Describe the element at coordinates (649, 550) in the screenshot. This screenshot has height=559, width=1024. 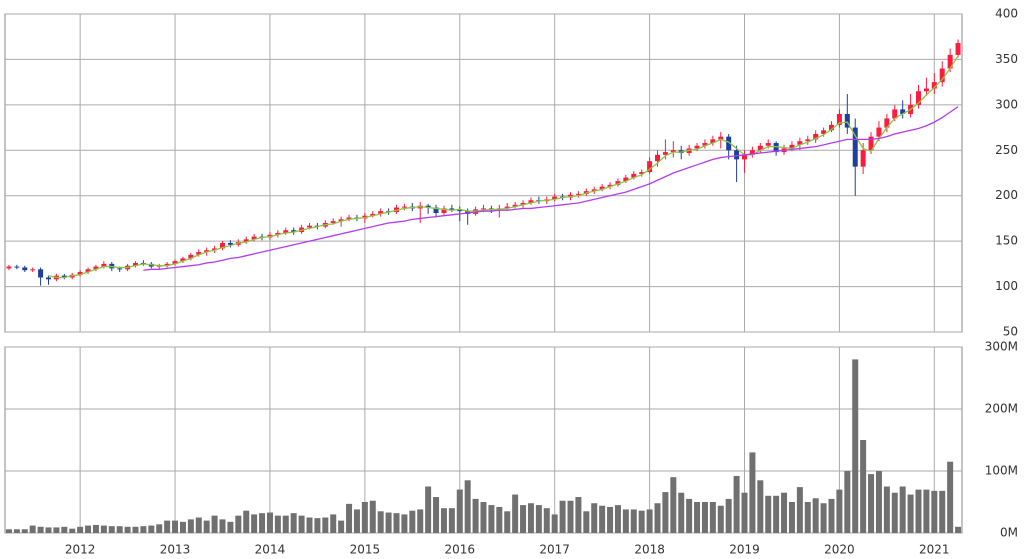
I see `x-tick-label: 2018` at that location.